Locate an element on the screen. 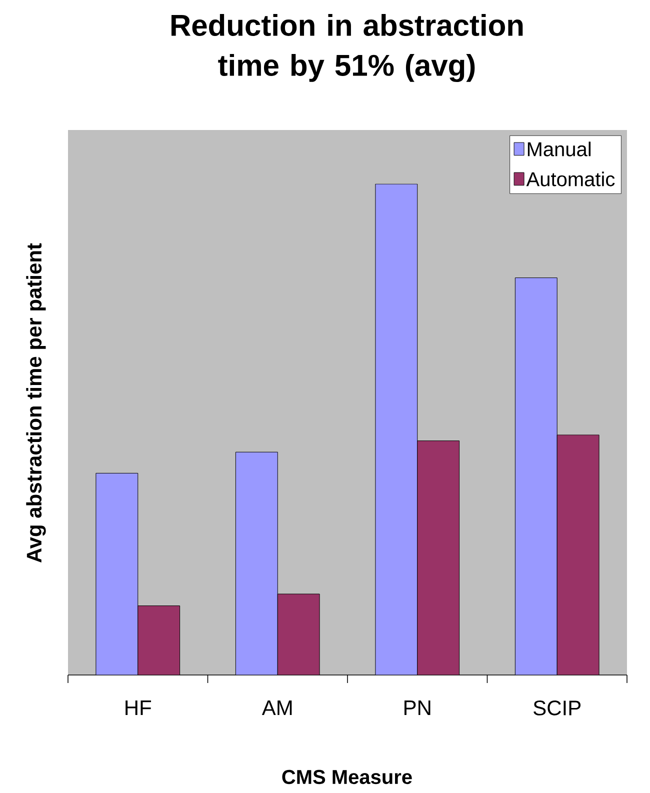 The height and width of the screenshot is (793, 650). x-tick-label: HF is located at coordinates (138, 707).